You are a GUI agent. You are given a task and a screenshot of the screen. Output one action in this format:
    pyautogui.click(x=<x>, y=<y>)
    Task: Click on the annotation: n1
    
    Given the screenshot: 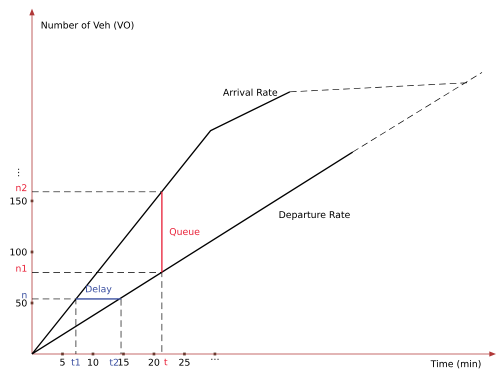 What is the action you would take?
    pyautogui.click(x=21, y=268)
    